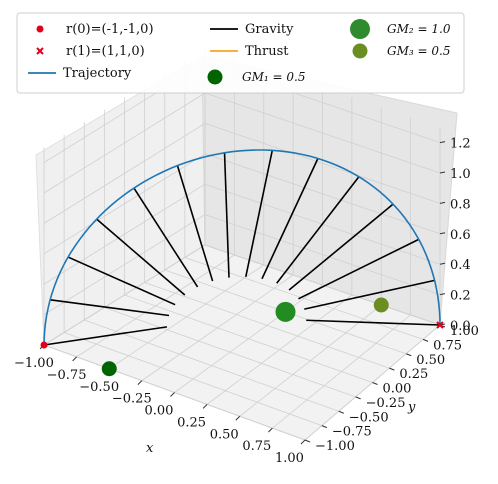  I want to click on legend-label: GM₃ = 0.5, so click(418, 51).